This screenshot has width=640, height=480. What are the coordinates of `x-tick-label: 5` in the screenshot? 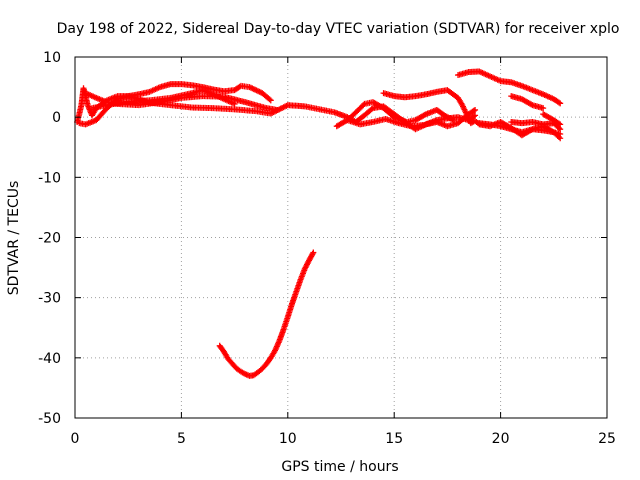 It's located at (181, 439).